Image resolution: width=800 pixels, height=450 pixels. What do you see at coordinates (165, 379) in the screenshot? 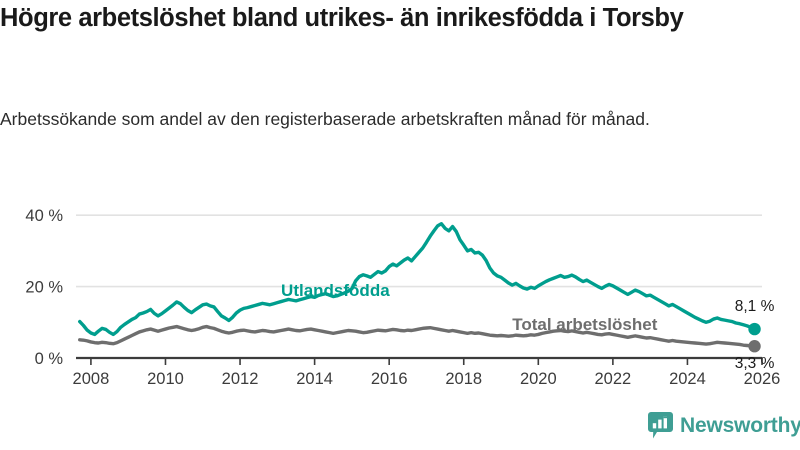
I see `x-tick-label: 2010` at bounding box center [165, 379].